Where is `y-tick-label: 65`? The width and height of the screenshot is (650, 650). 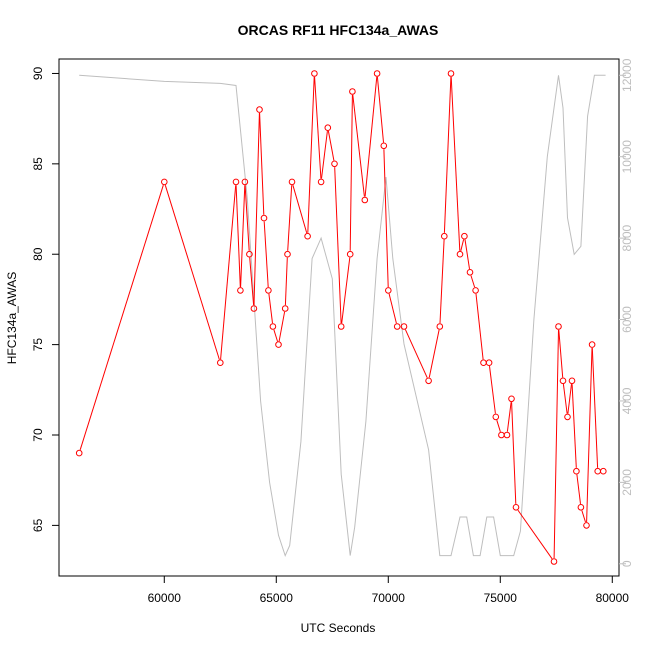 y-tick-label: 65 is located at coordinates (38, 525).